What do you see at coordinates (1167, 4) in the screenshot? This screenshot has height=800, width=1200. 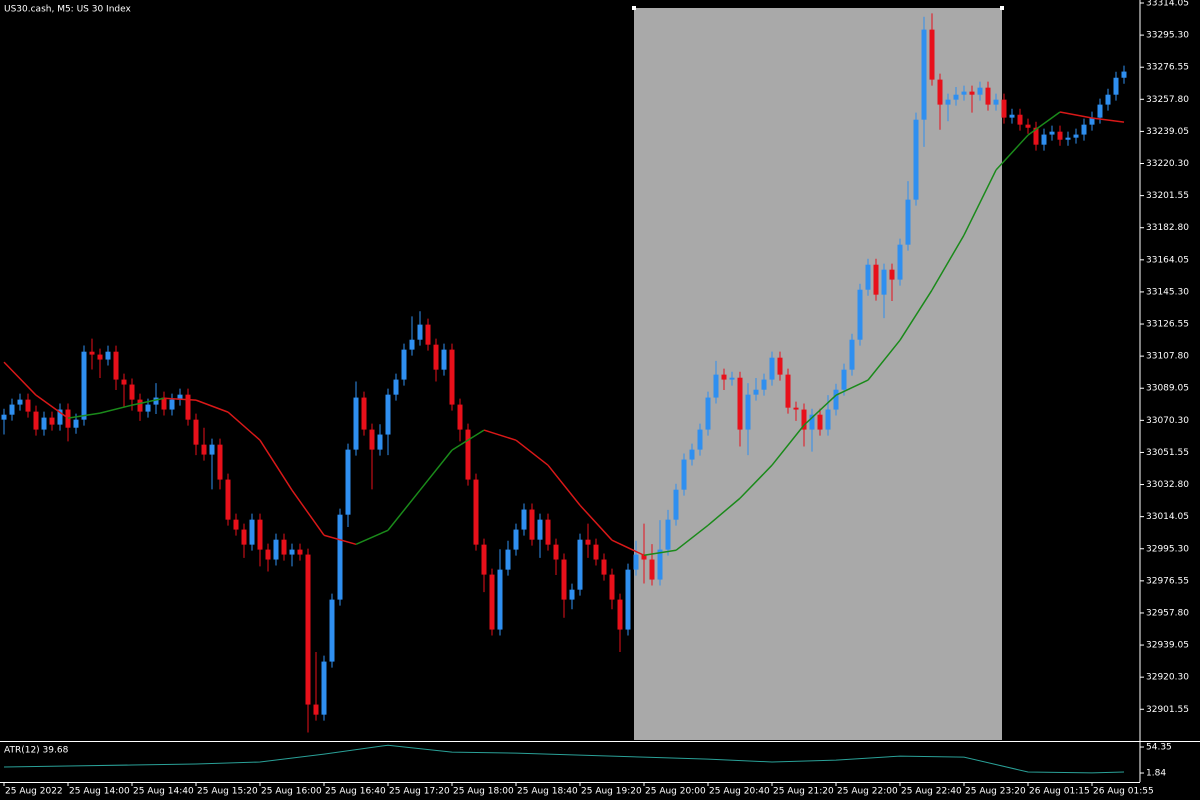 I see `y-tick-label: 33314.05` at bounding box center [1167, 4].